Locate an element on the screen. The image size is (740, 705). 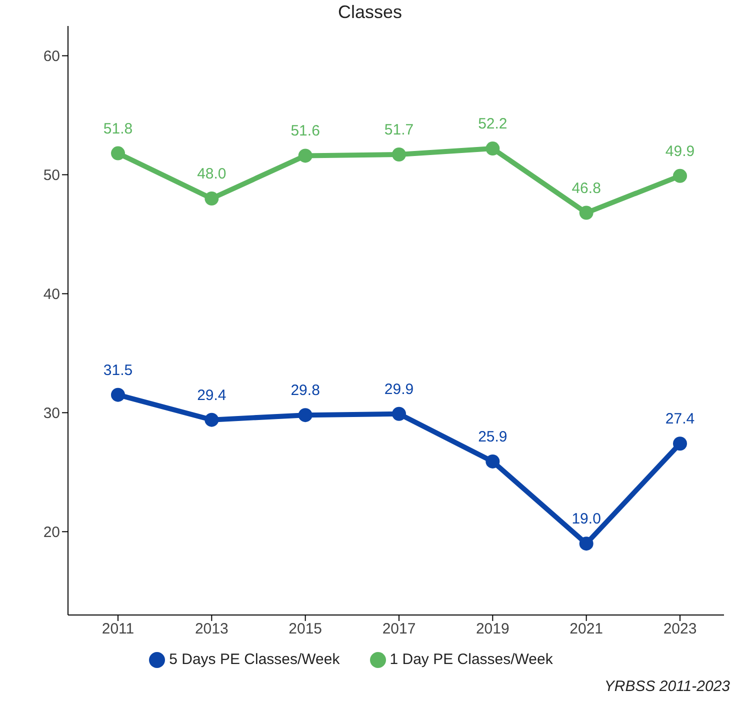
data-label: 49.9 is located at coordinates (680, 151).